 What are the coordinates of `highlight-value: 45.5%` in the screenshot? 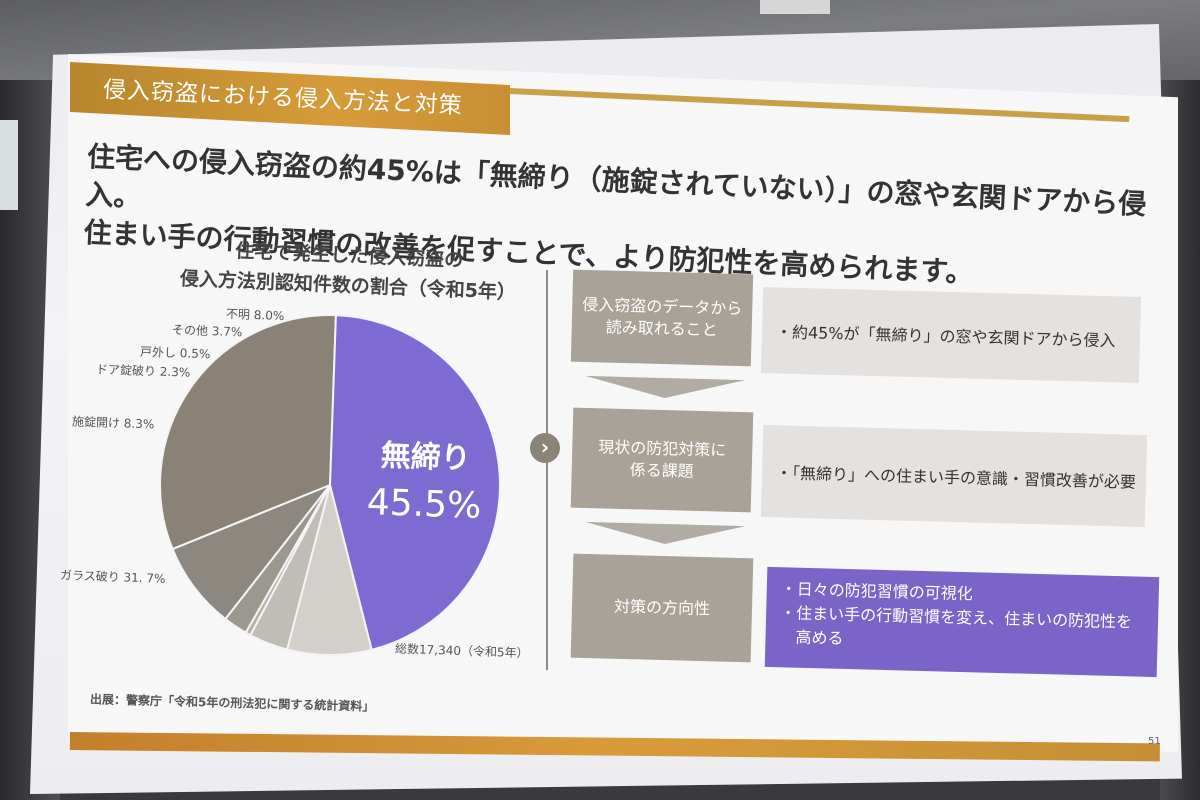 It's located at (424, 504).